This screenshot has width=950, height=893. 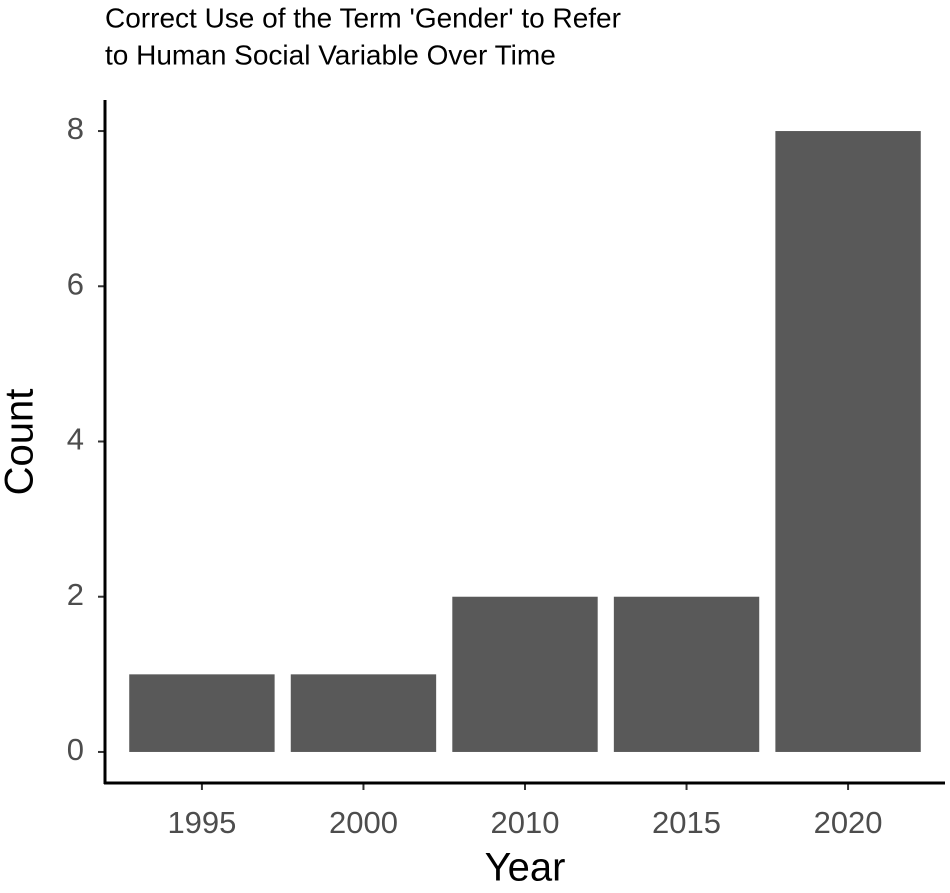 What do you see at coordinates (525, 822) in the screenshot?
I see `x-tick-label: 2010` at bounding box center [525, 822].